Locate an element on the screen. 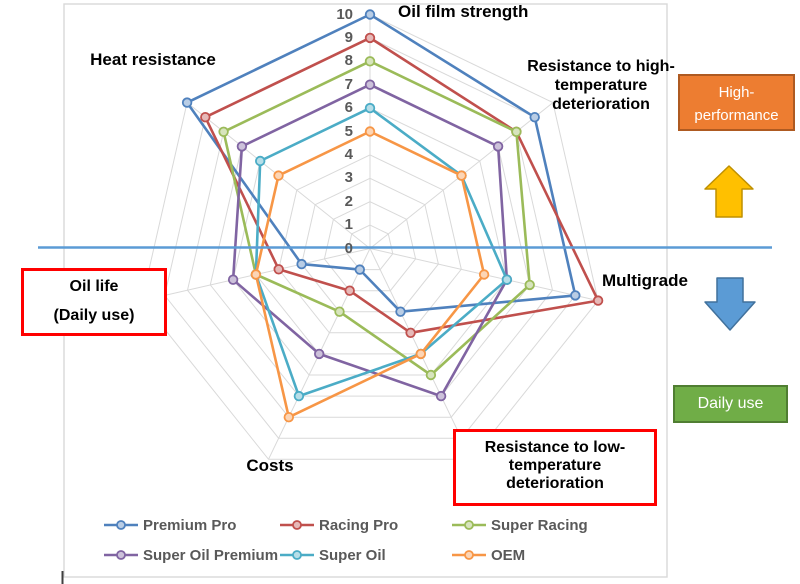  down-arrow-icon is located at coordinates (730, 304).